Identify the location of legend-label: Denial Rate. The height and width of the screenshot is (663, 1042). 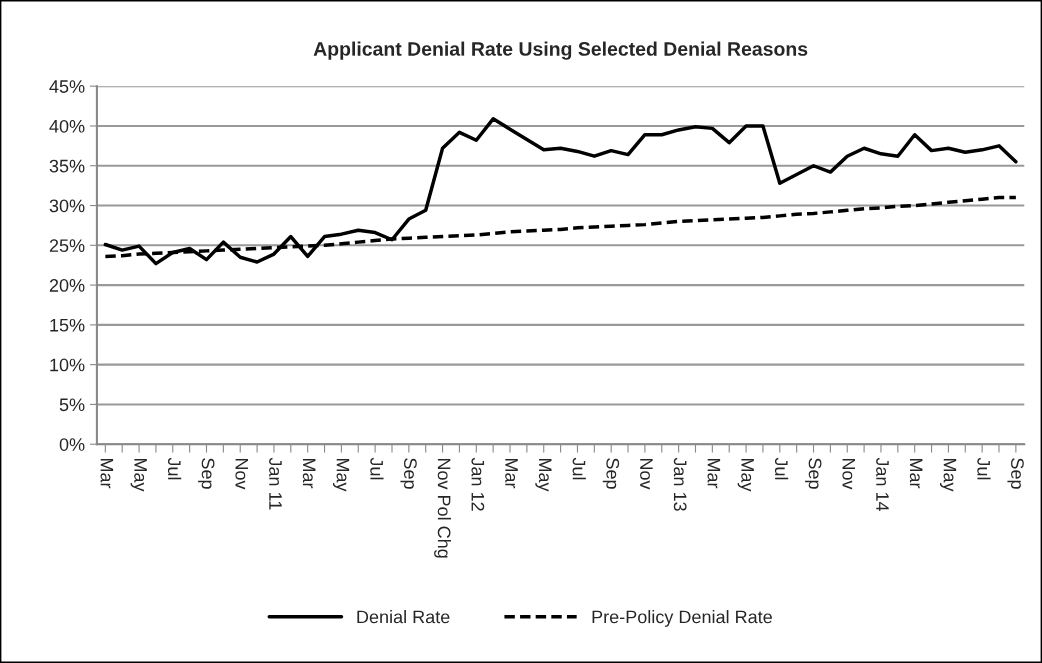
(403, 617).